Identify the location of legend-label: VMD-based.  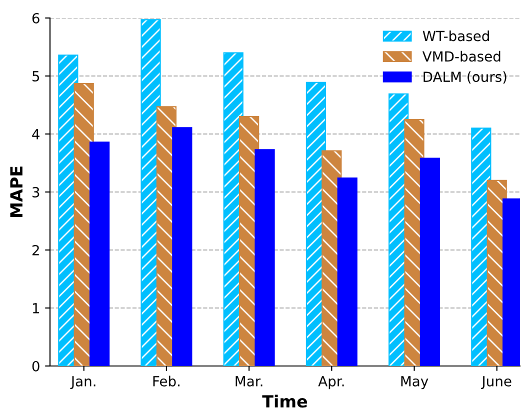
(461, 56).